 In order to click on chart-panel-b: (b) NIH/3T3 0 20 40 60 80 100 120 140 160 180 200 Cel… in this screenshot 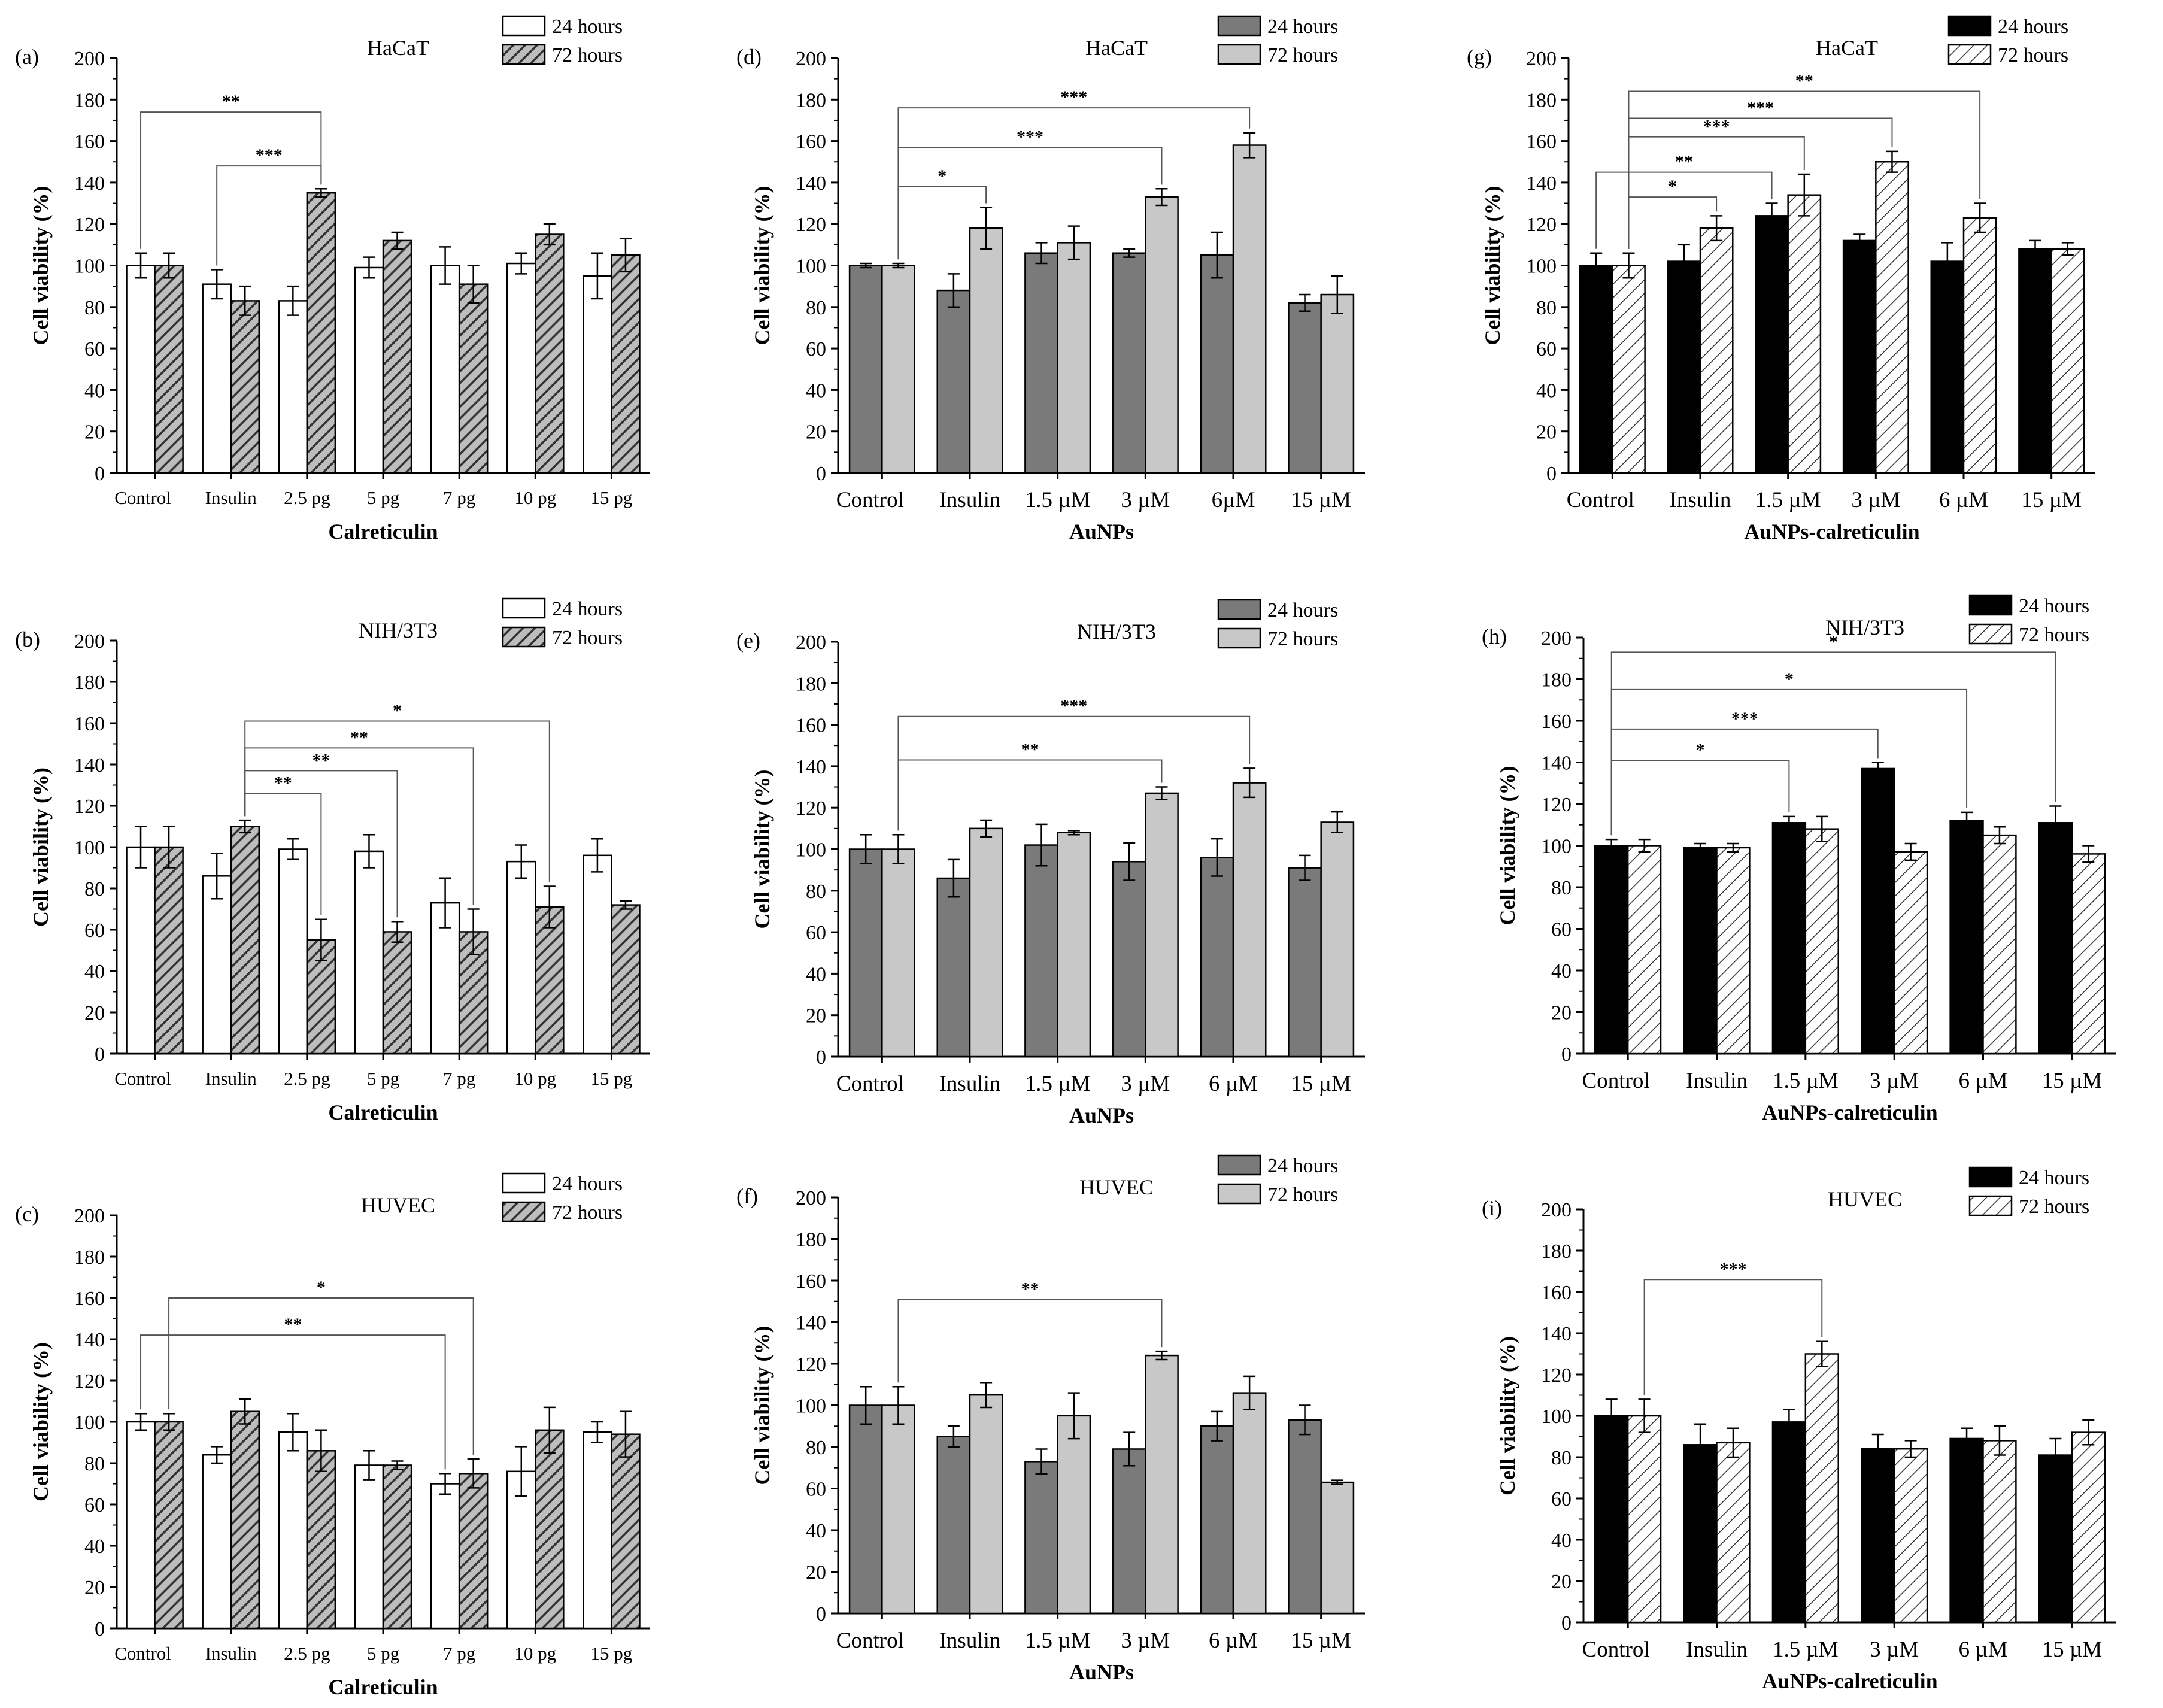, I will do `click(332, 860)`.